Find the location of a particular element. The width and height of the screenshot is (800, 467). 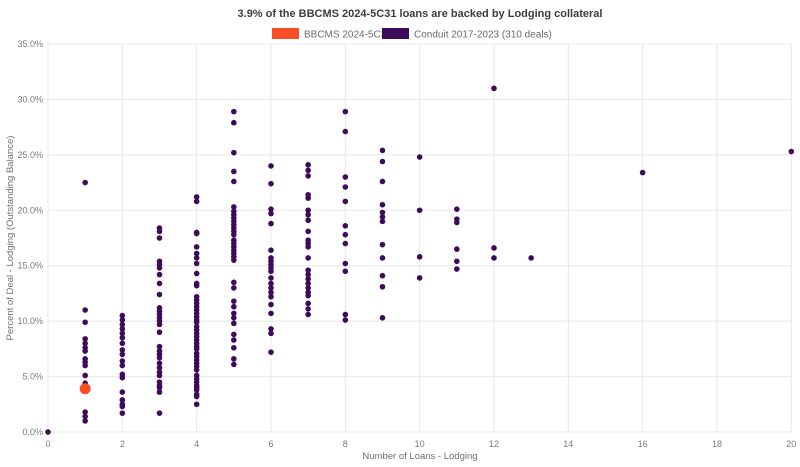

x-axis-title: Number of Loans - Lodging is located at coordinates (419, 456).